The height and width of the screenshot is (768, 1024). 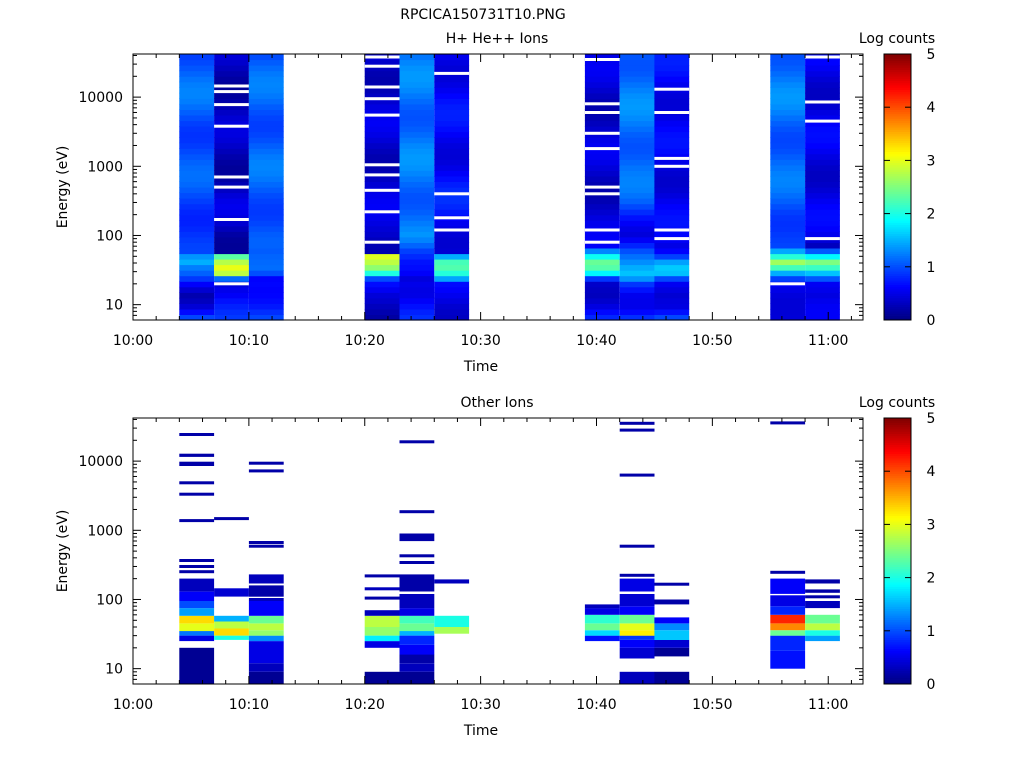 What do you see at coordinates (931, 632) in the screenshot?
I see `colorbar-tick-label: 1` at bounding box center [931, 632].